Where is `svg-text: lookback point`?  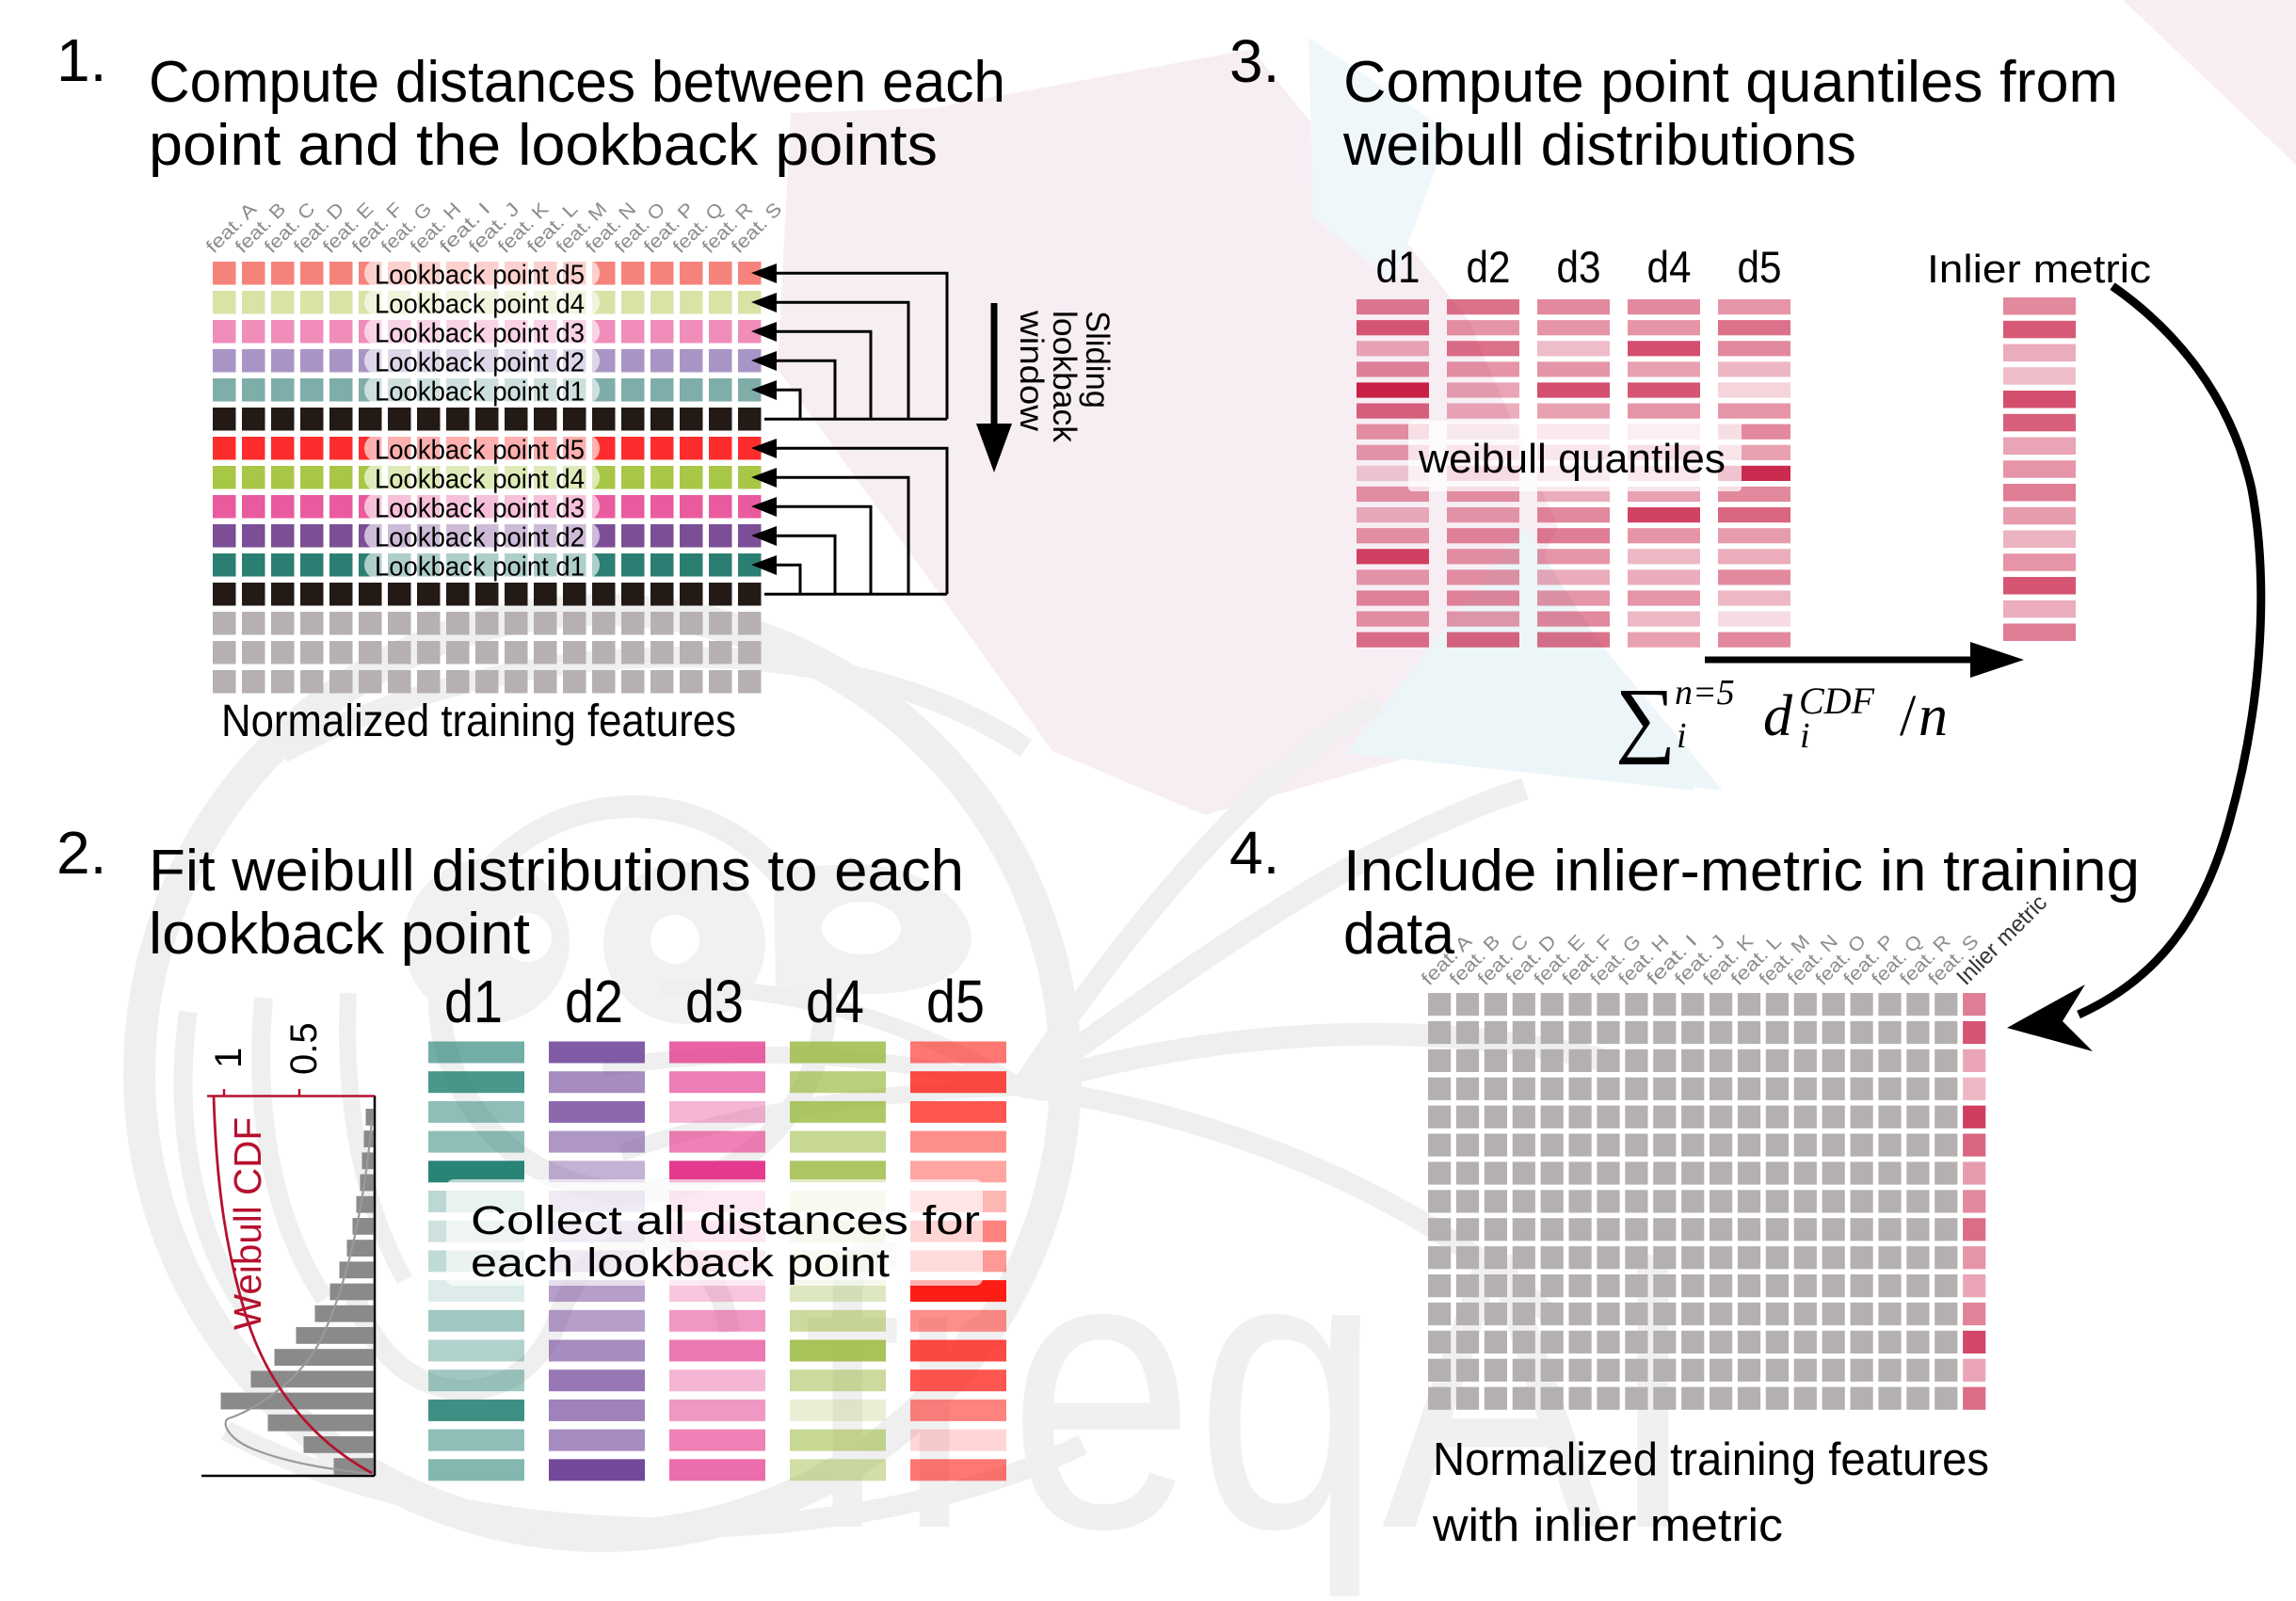 svg-text: lookback point is located at coordinates (340, 934).